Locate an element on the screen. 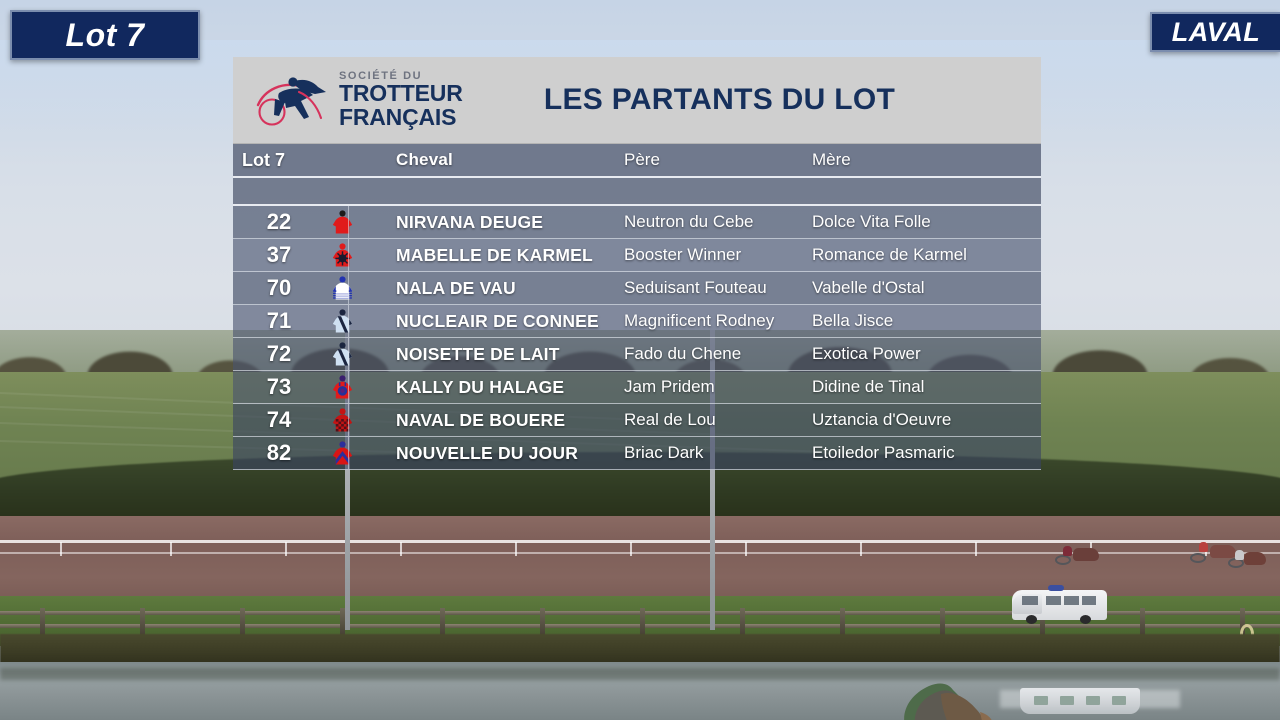  row-cheval: MABELLE DE KARMEL is located at coordinates (494, 254).